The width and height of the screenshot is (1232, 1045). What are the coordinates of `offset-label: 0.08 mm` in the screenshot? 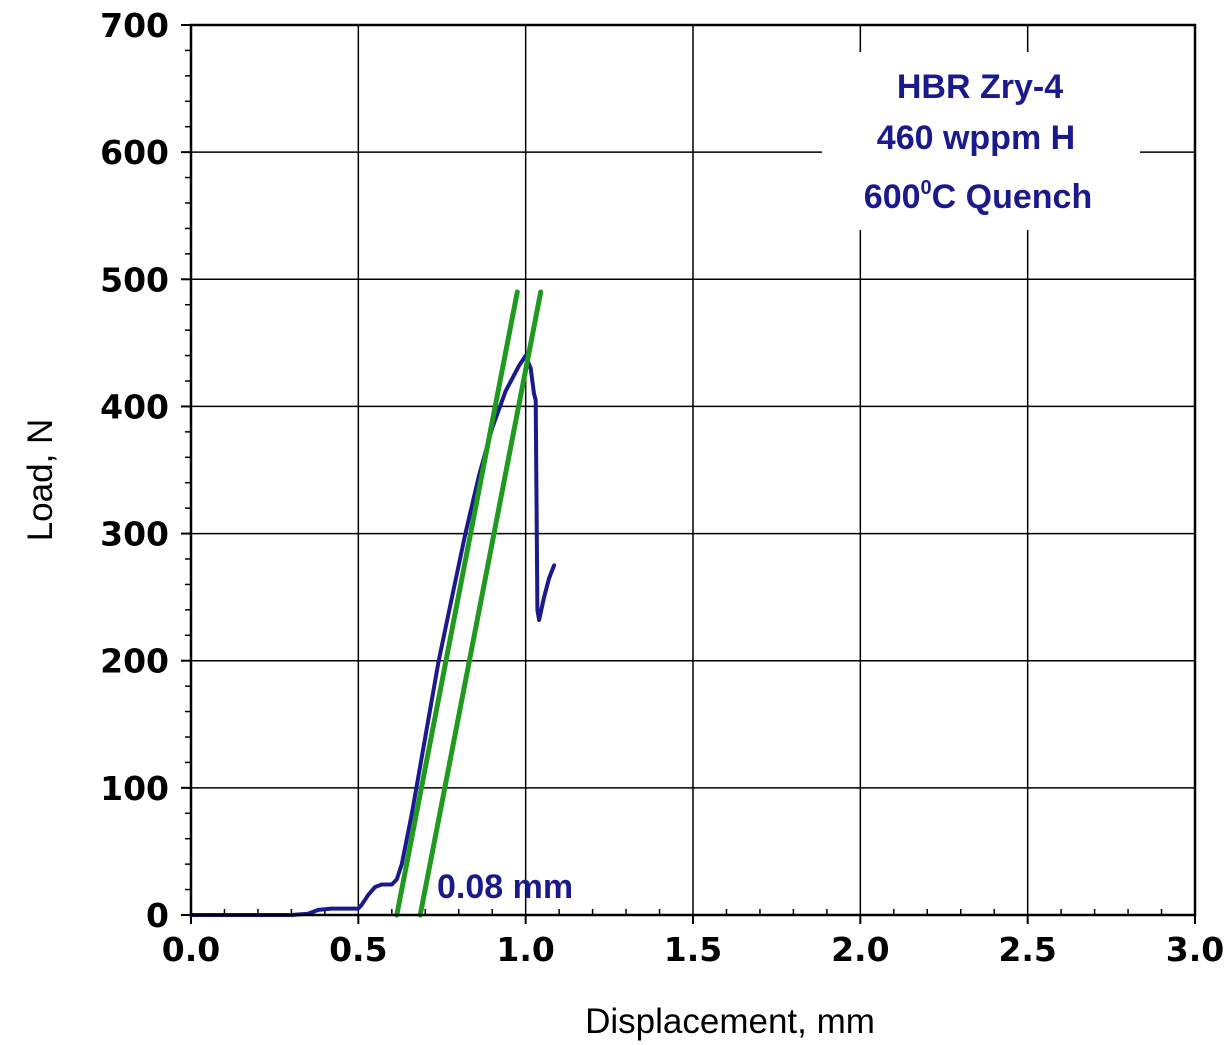 It's located at (505, 887).